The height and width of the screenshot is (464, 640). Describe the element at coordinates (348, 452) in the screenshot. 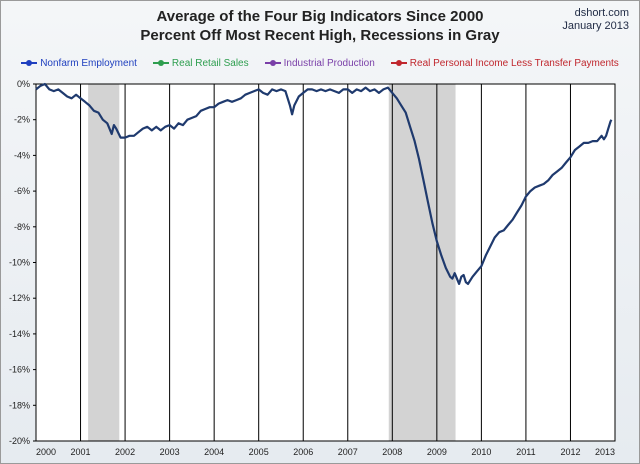

I see `x-tick-label: 2007` at that location.